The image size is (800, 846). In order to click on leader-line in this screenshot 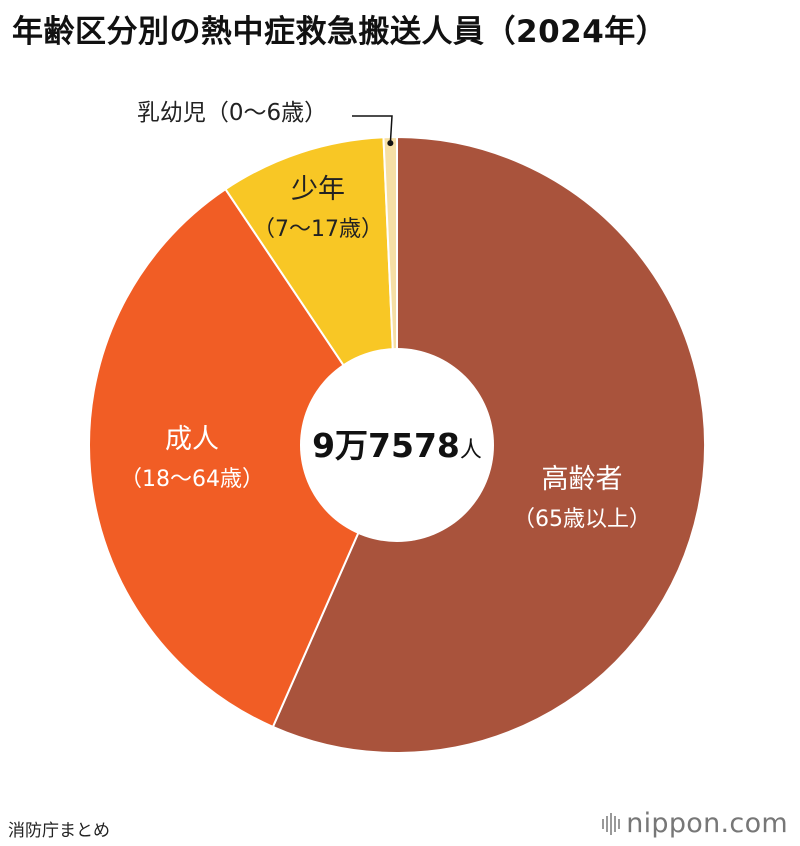, I will do `click(372, 129)`.